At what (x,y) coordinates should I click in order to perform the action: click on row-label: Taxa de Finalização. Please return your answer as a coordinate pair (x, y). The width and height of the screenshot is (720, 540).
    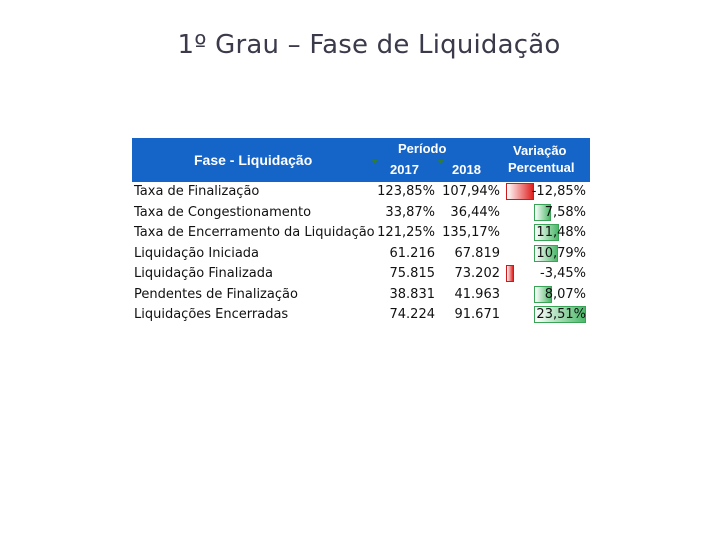
    Looking at the image, I should click on (197, 191).